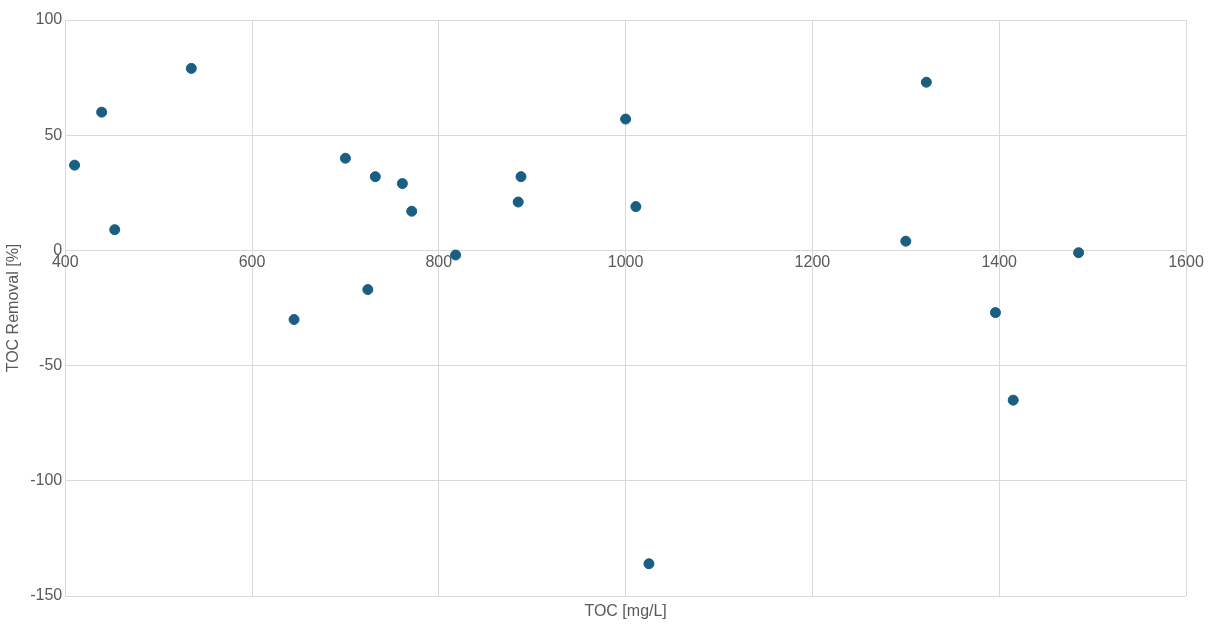 This screenshot has width=1216, height=630. Describe the element at coordinates (46, 595) in the screenshot. I see `y-tick-label: -150` at that location.